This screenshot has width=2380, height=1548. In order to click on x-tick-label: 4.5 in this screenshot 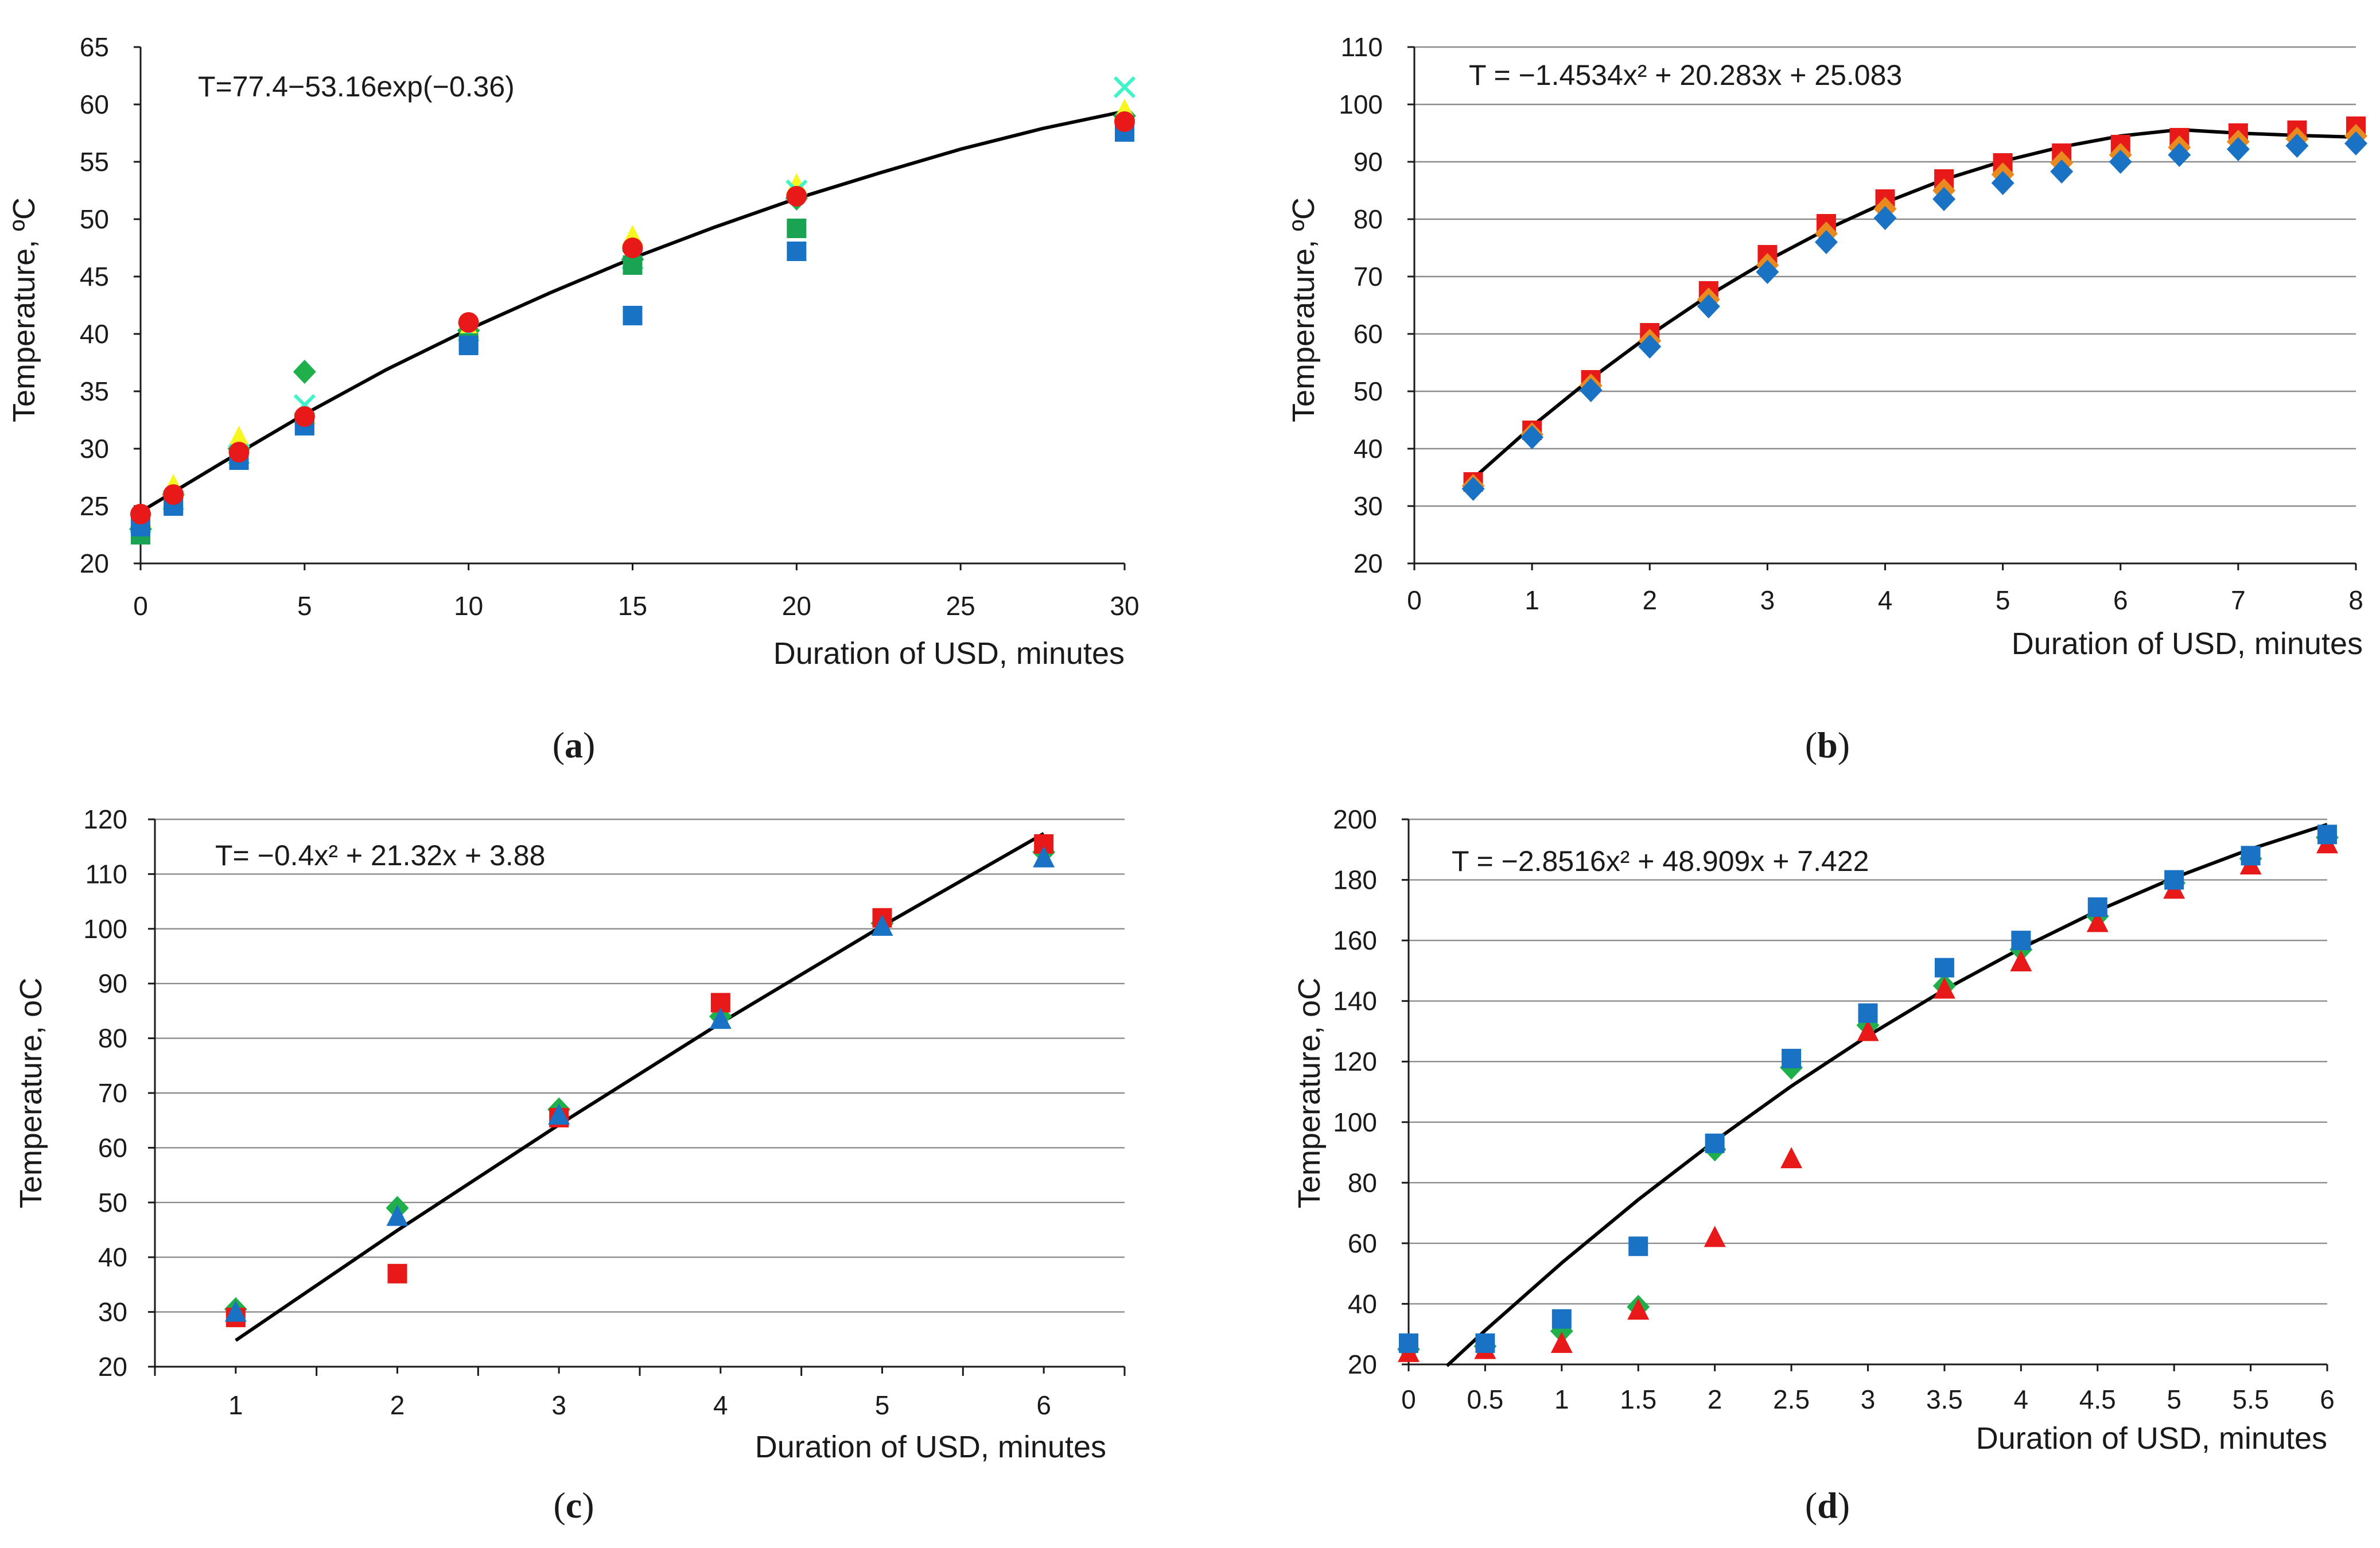, I will do `click(2097, 1399)`.